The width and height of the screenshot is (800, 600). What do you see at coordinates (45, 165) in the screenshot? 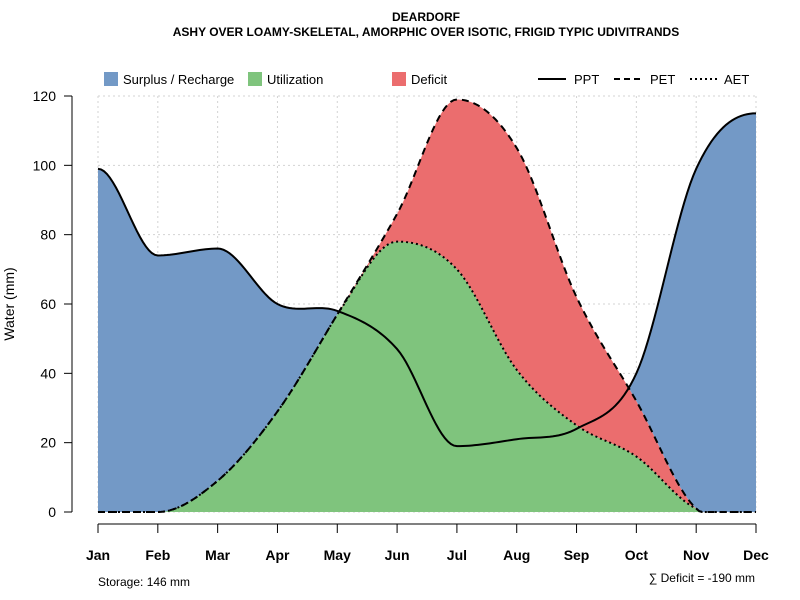
I see `y-tick-label-100: 100` at bounding box center [45, 165].